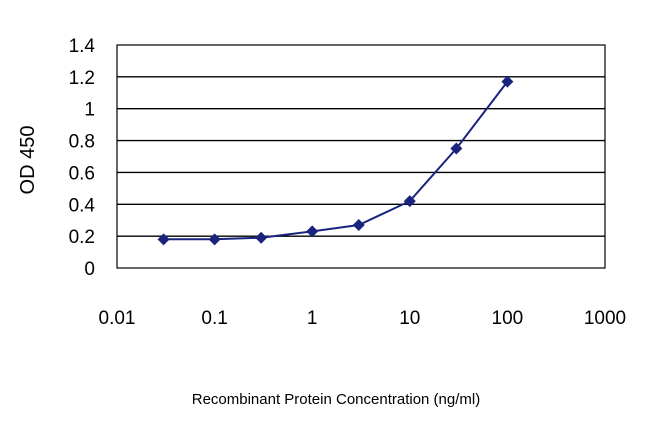 The image size is (650, 434). What do you see at coordinates (82, 173) in the screenshot?
I see `y-tick-label: 0.6` at bounding box center [82, 173].